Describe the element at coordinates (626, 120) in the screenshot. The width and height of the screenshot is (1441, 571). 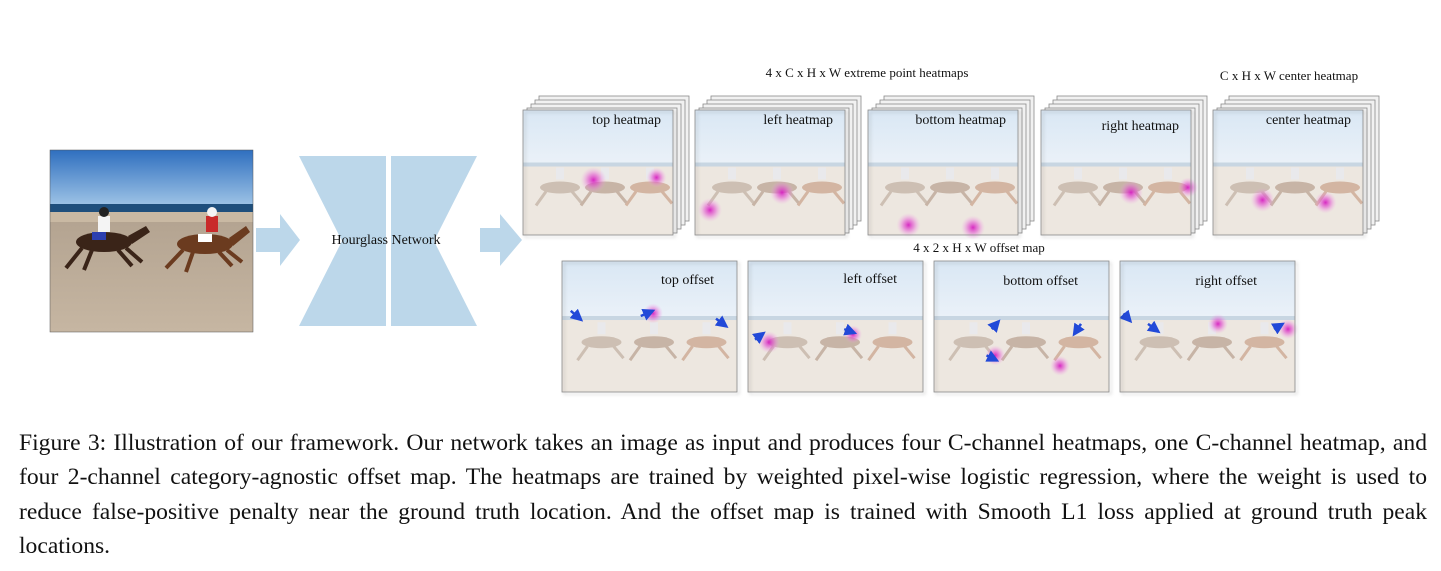
I see `top-heatmap-label: top heatmap` at that location.